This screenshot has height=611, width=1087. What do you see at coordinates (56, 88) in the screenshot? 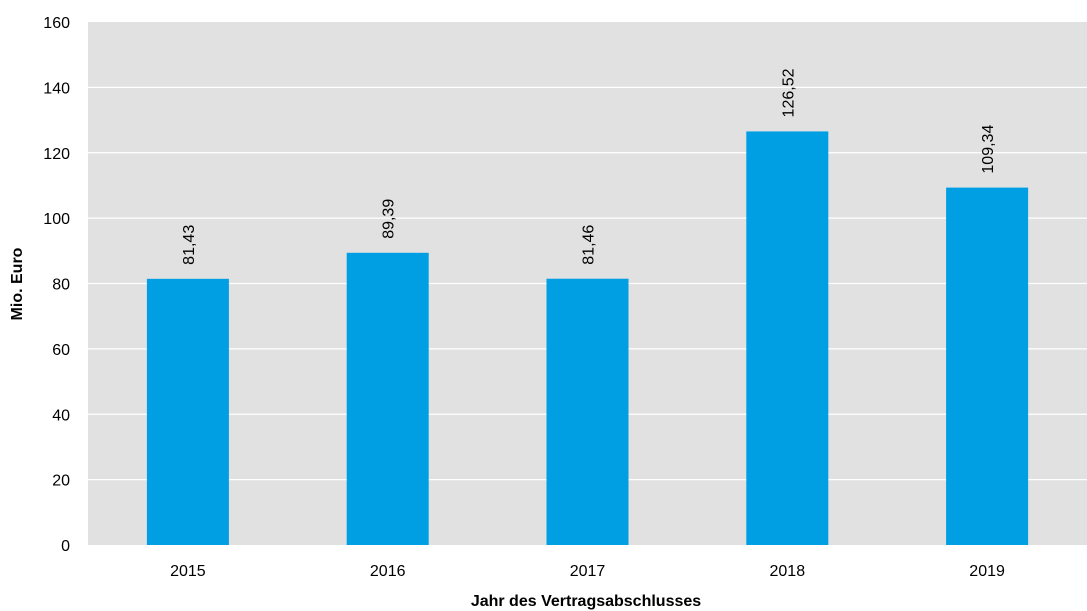
I see `y-tick-label: 140` at bounding box center [56, 88].